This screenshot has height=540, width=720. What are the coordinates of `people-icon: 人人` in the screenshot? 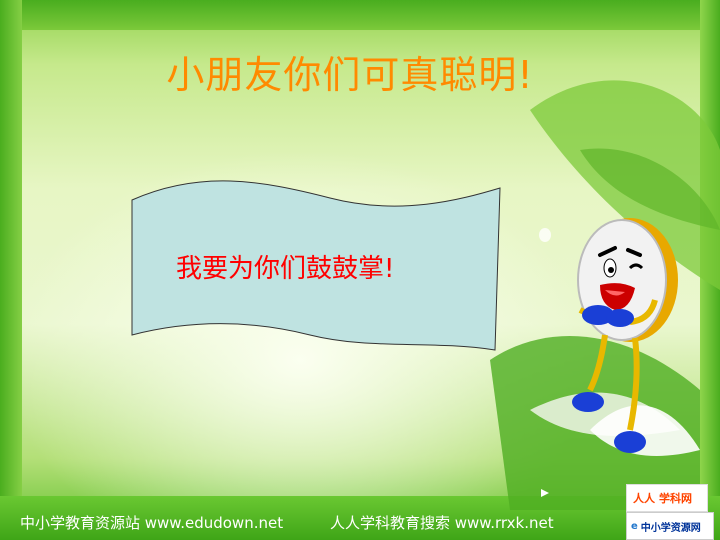 It's located at (644, 498).